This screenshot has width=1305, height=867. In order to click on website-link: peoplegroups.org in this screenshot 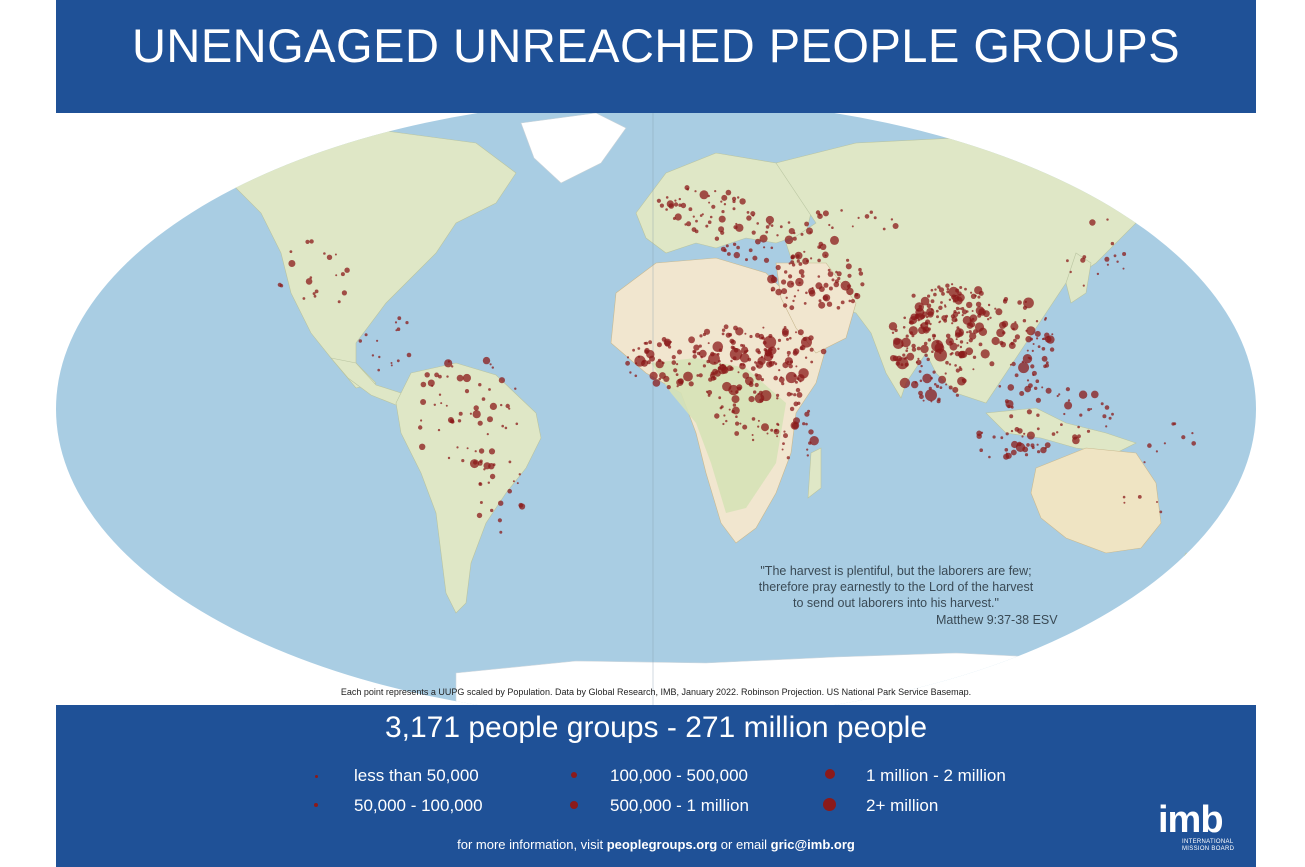, I will do `click(662, 844)`.